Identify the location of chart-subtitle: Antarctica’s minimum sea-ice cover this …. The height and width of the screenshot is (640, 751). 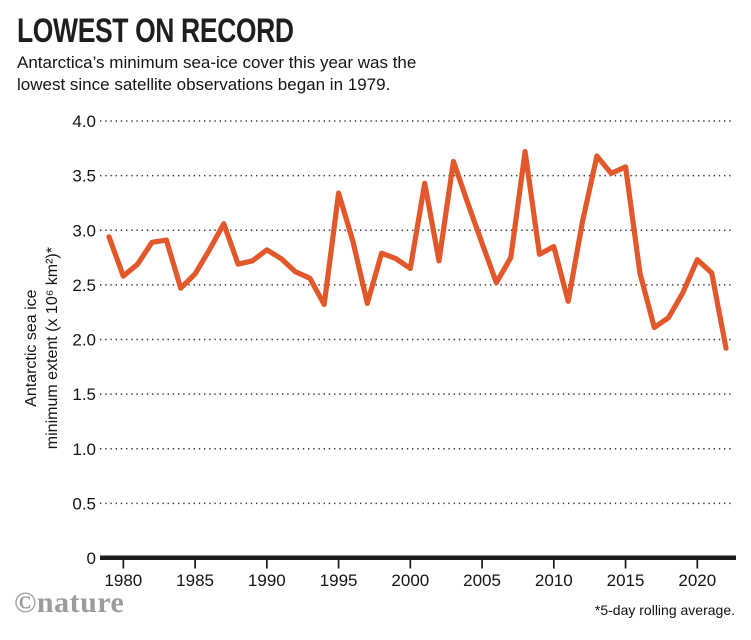
(216, 74).